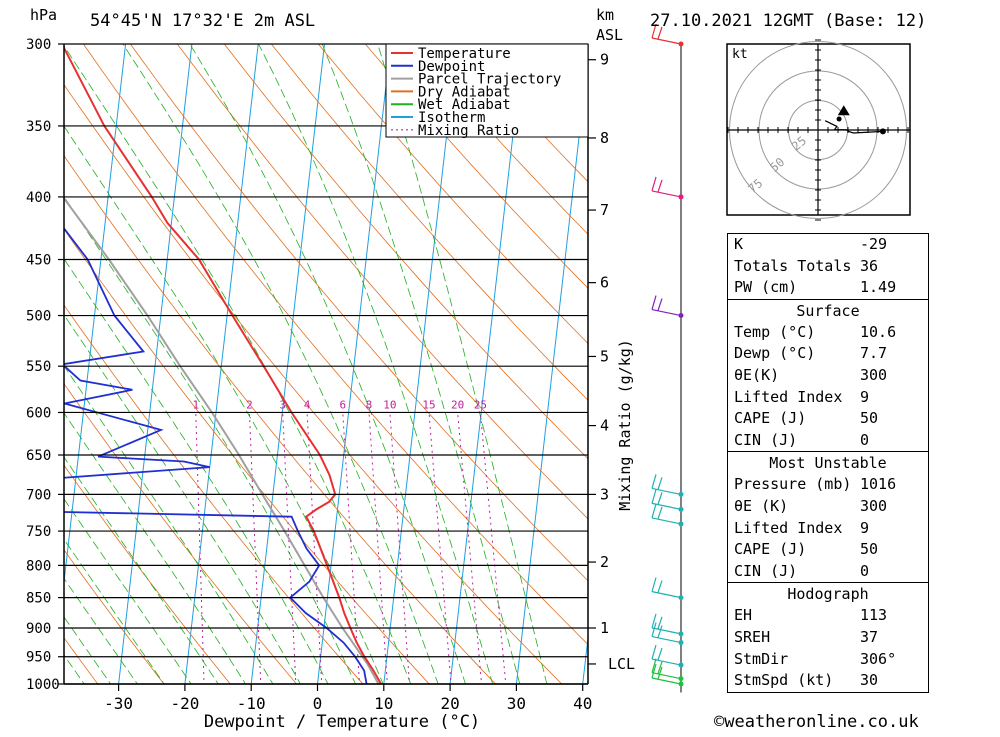 The height and width of the screenshot is (737, 1000). Describe the element at coordinates (464, 54) in the screenshot. I see `legend-label: Temperature` at that location.